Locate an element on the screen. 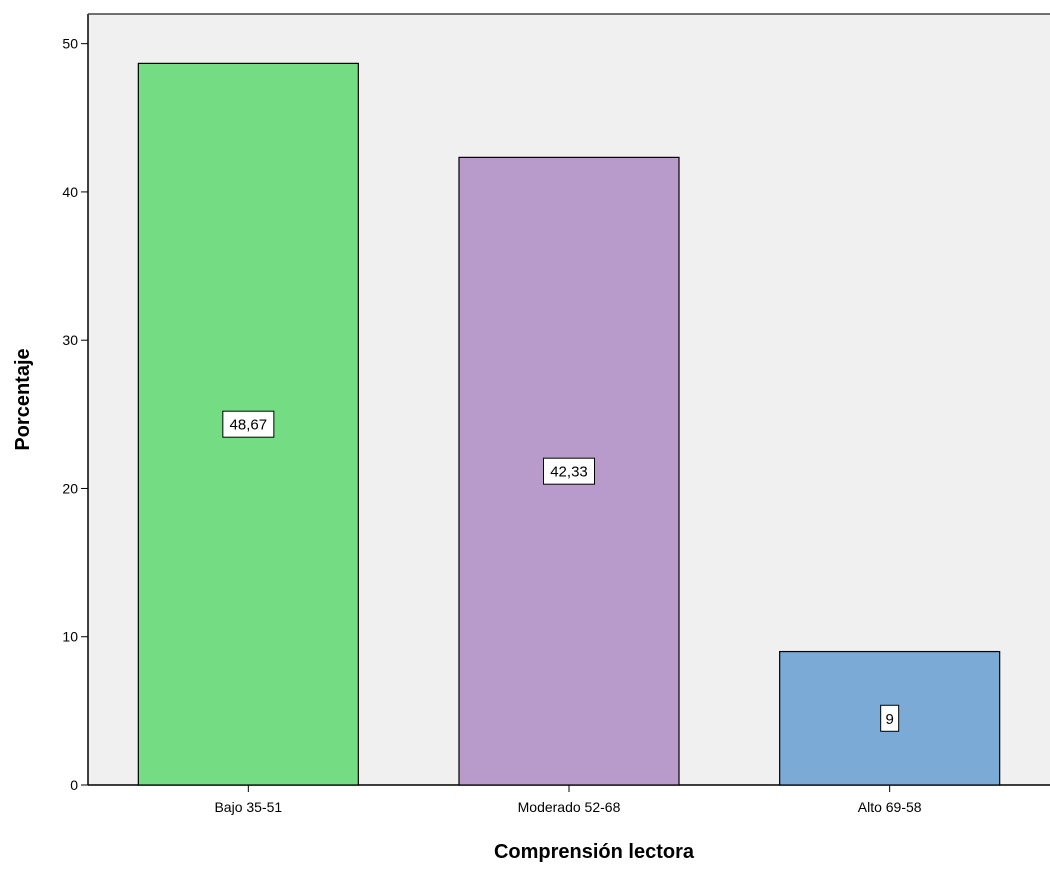 The image size is (1050, 874). y-axis-title: Porcentaje is located at coordinates (23, 399).